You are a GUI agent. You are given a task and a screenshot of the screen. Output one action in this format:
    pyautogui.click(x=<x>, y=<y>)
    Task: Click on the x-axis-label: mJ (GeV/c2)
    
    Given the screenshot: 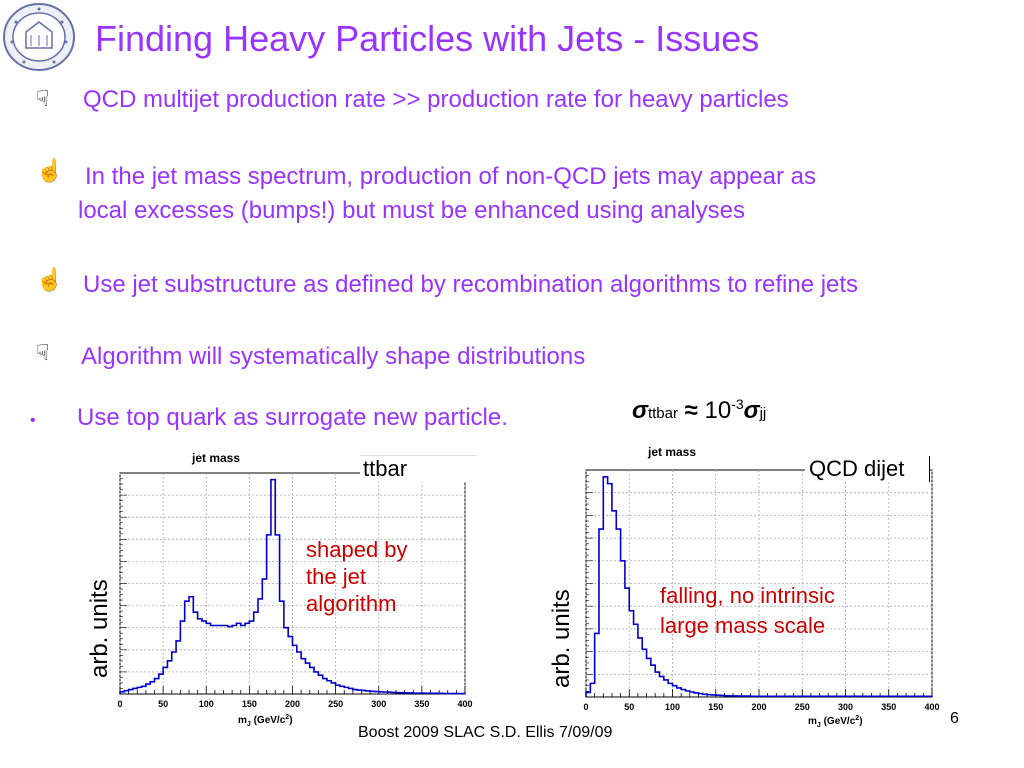 What is the action you would take?
    pyautogui.click(x=835, y=722)
    